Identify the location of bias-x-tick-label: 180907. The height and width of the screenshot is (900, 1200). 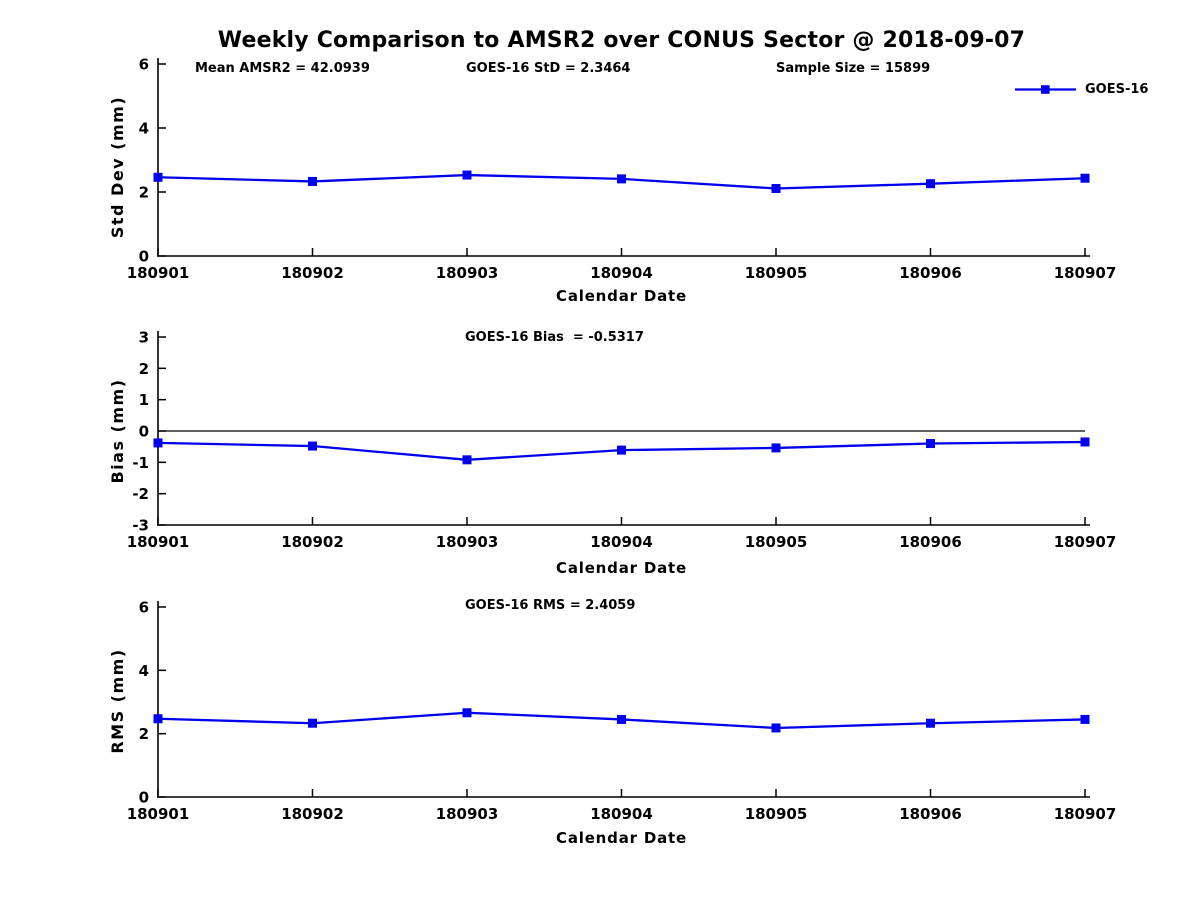
(1085, 542).